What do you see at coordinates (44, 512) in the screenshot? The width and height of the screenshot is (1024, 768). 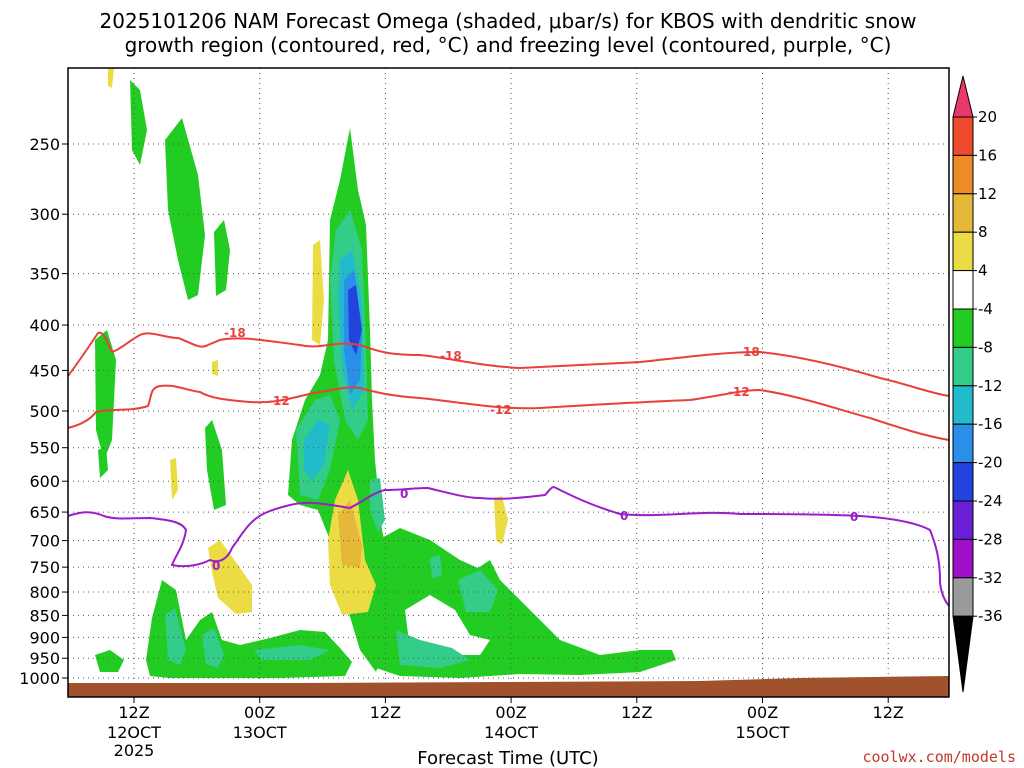 I see `y-tick-label: 650` at bounding box center [44, 512].